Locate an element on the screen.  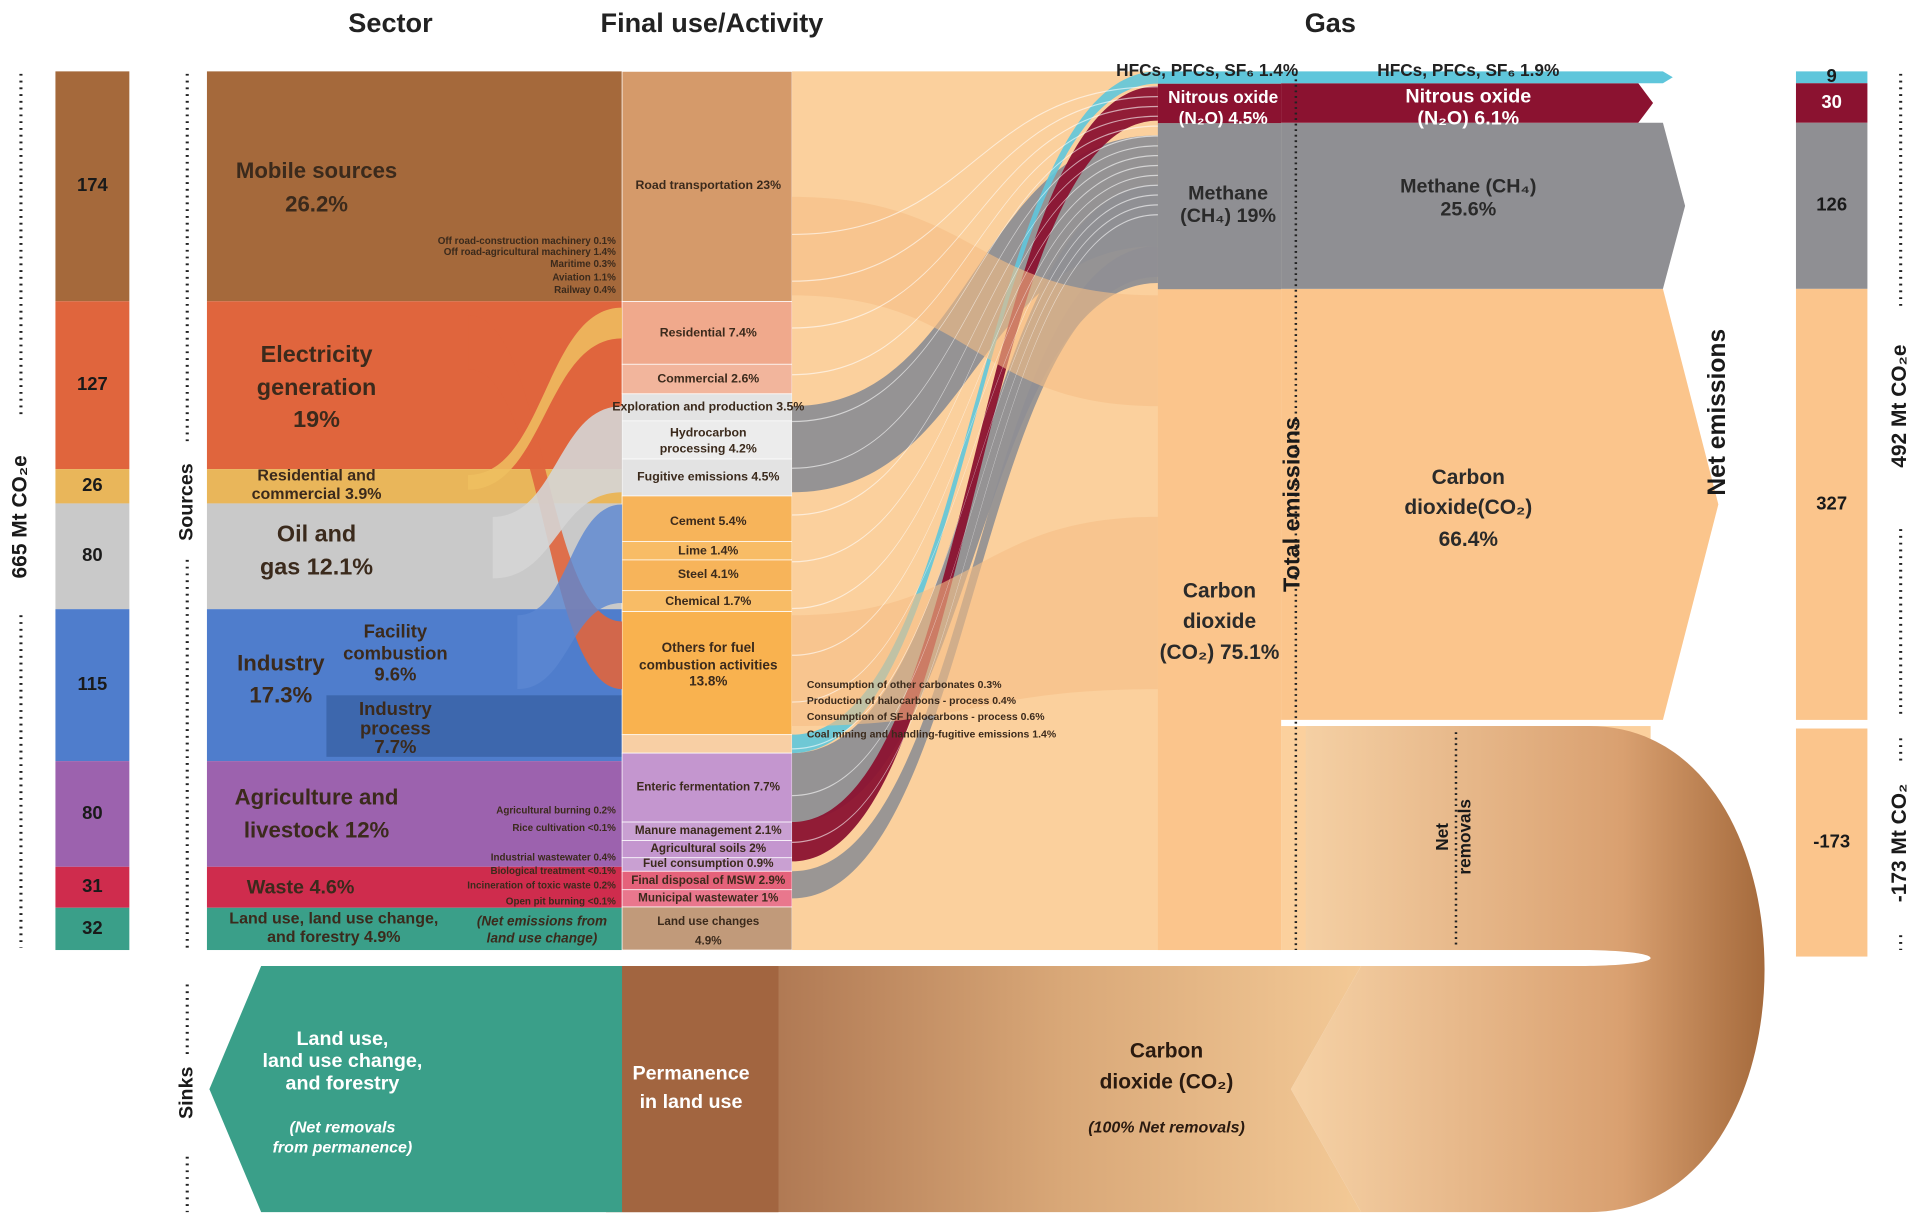
bar-value: 30 is located at coordinates (1831, 101).